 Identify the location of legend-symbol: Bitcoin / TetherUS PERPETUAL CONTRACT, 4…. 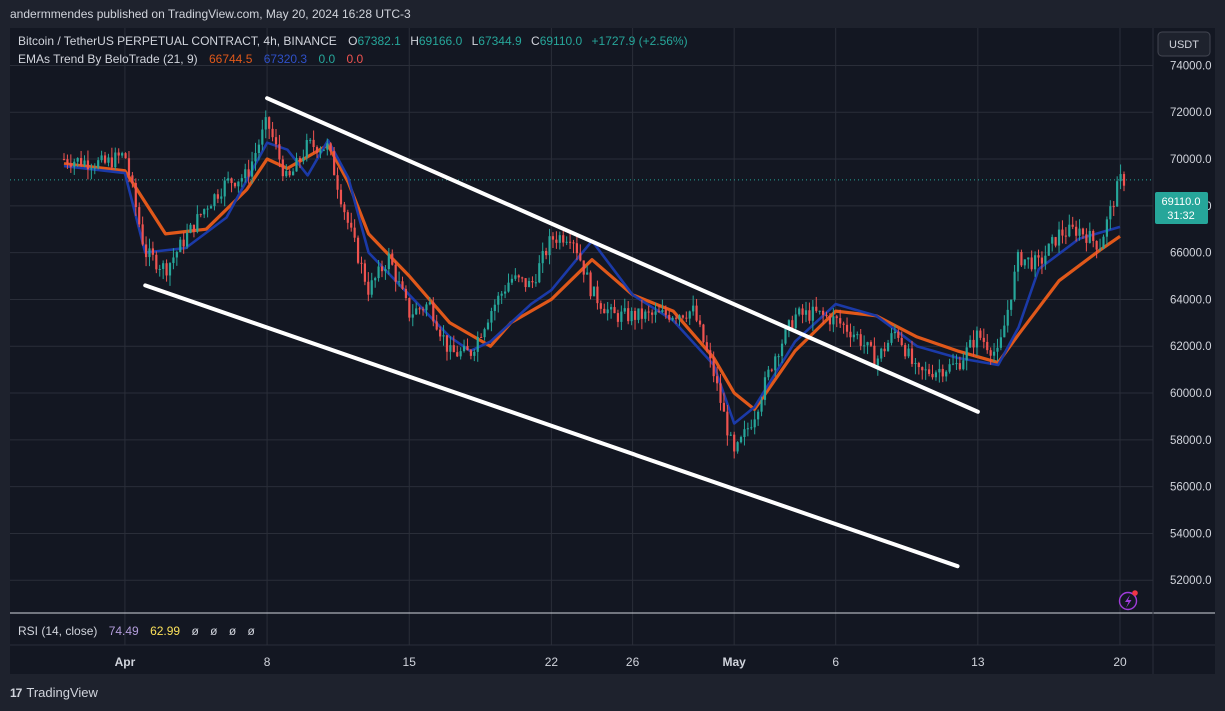
(177, 41).